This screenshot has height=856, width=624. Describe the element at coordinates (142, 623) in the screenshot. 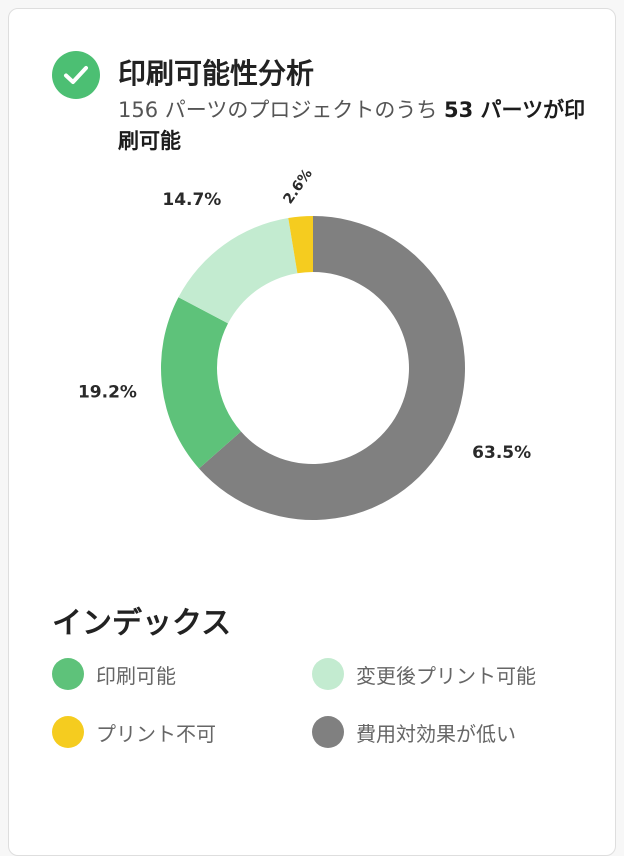

I see `legend-title: インデックス` at that location.